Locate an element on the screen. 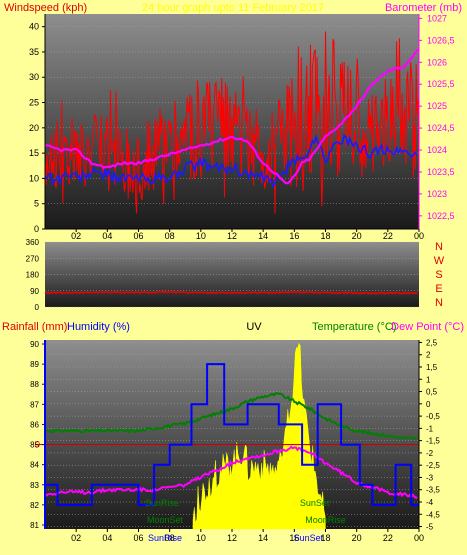 The height and width of the screenshot is (555, 467). direction-tick-label: 180 is located at coordinates (33, 275).